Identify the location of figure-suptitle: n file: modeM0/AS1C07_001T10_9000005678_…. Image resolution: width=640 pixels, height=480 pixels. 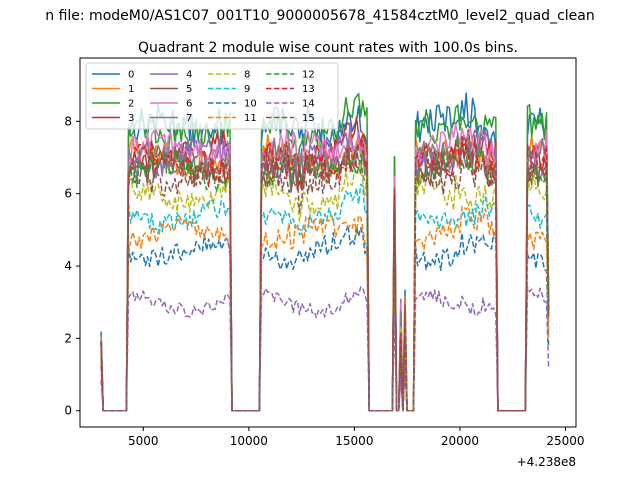
(319, 16).